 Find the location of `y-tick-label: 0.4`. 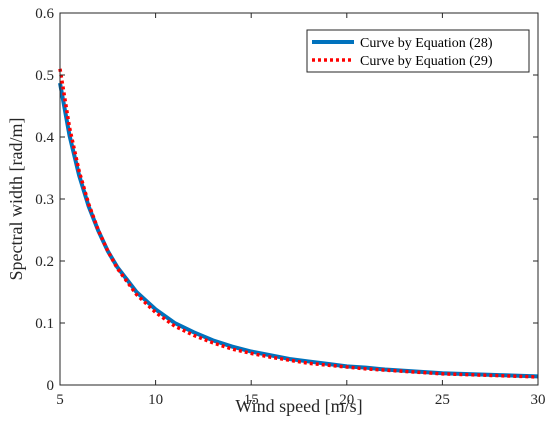

y-tick-label: 0.4 is located at coordinates (44, 138).